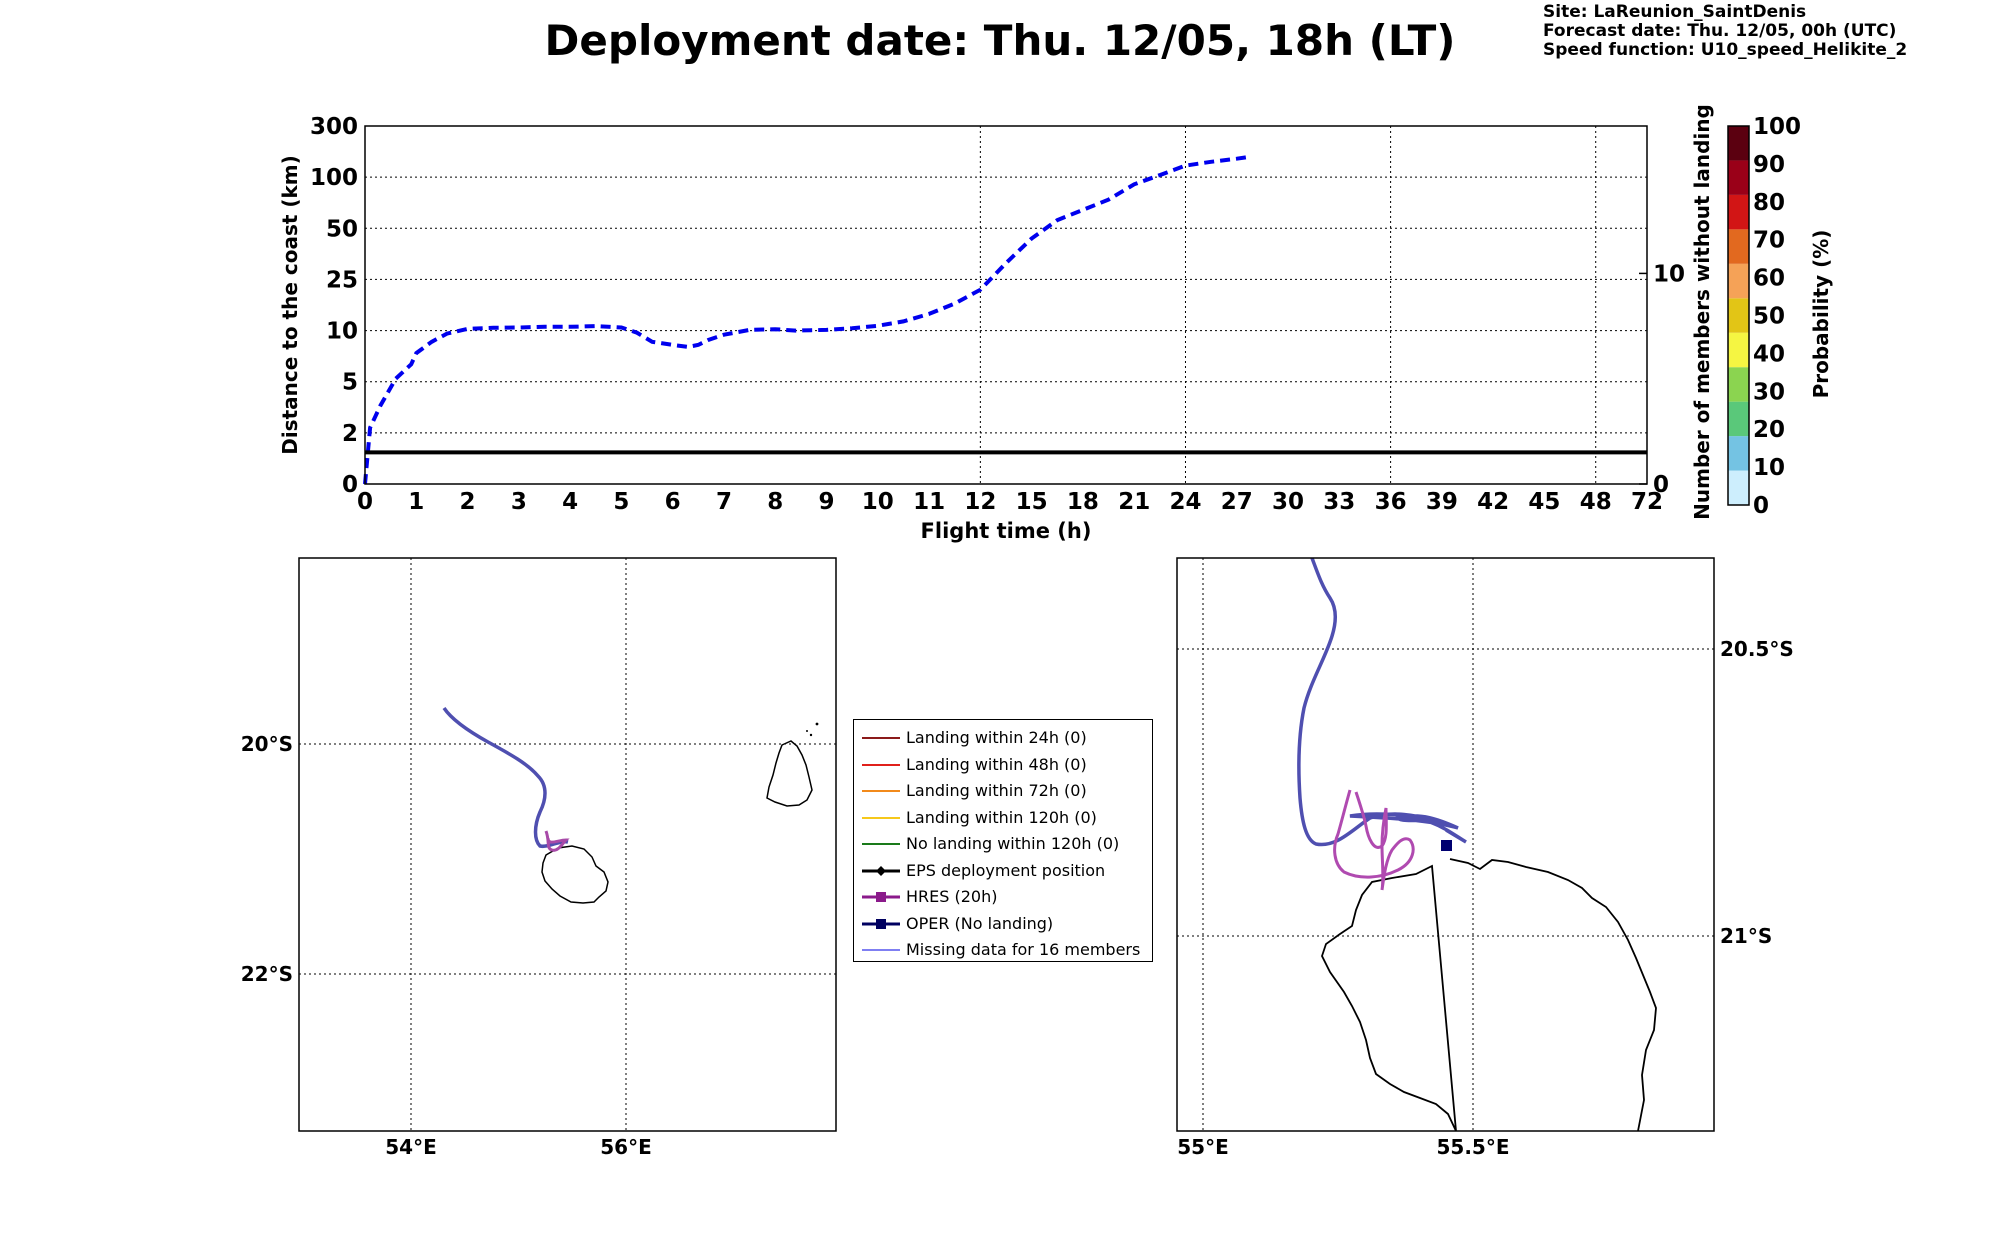 The image size is (2000, 1250). Describe the element at coordinates (1493, 502) in the screenshot. I see `x-tick-label: 42` at that location.